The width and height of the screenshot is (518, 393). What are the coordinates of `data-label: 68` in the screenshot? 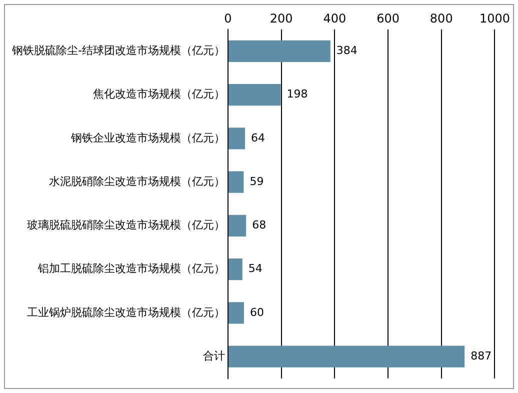 It's located at (259, 225).